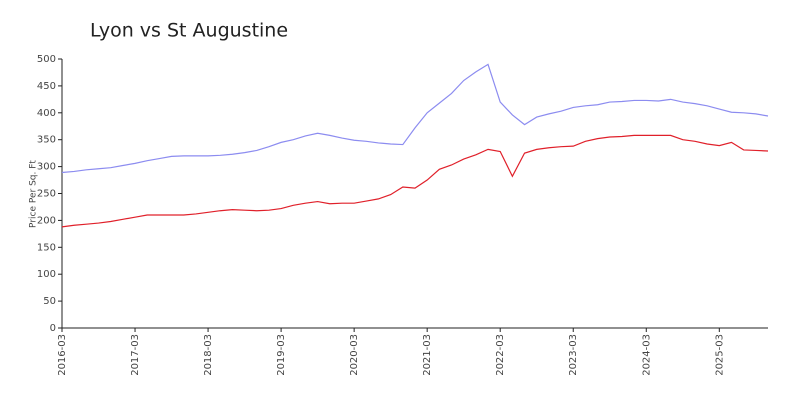  I want to click on y-tick-label: 250, so click(46, 194).